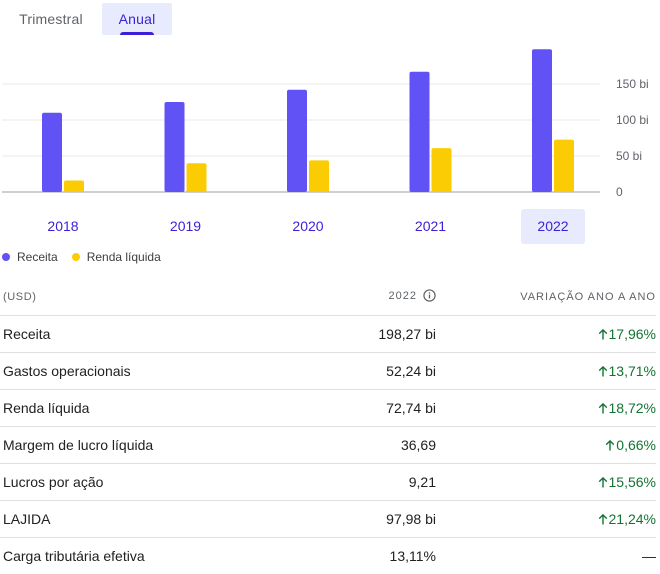 This screenshot has height=574, width=660. Describe the element at coordinates (546, 371) in the screenshot. I see `row-change-gastos-operacionais: 13,71%` at that location.